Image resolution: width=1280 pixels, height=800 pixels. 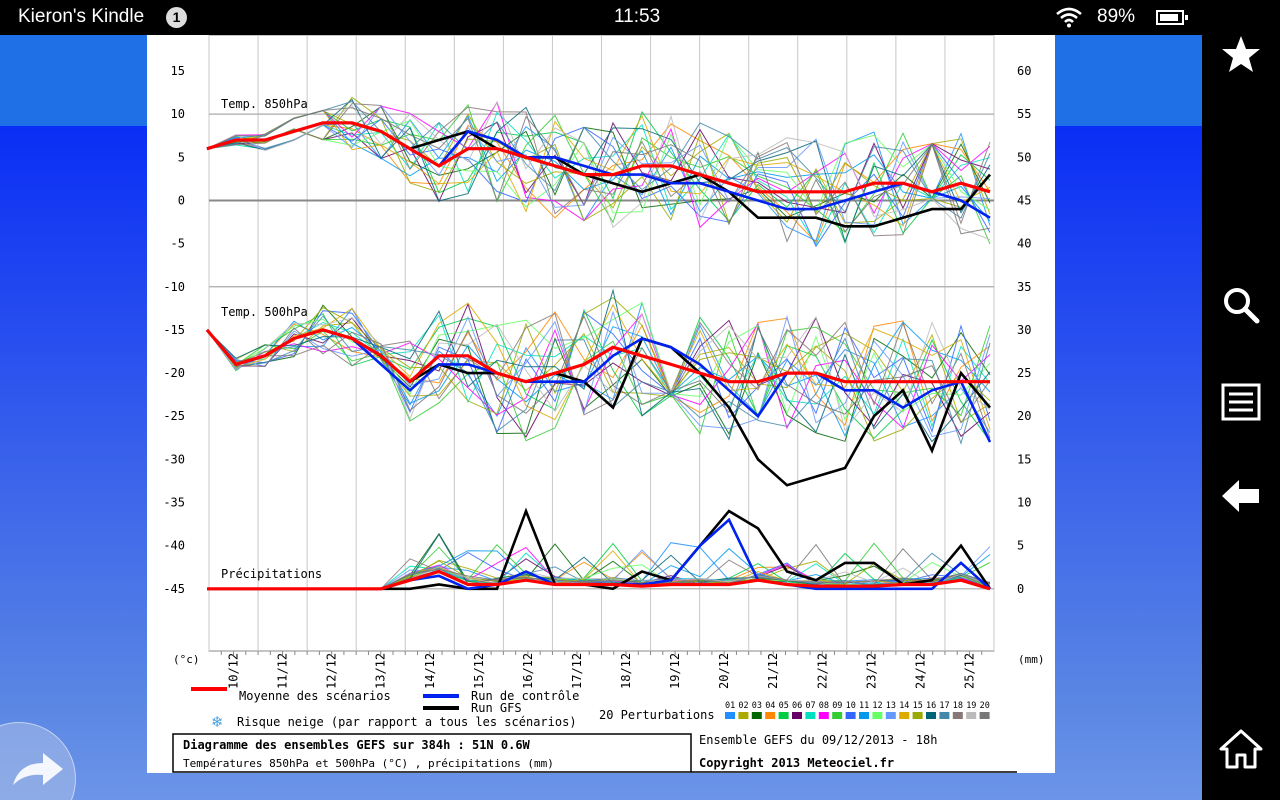 I want to click on x-tick-label: 18/12, so click(x=626, y=671).